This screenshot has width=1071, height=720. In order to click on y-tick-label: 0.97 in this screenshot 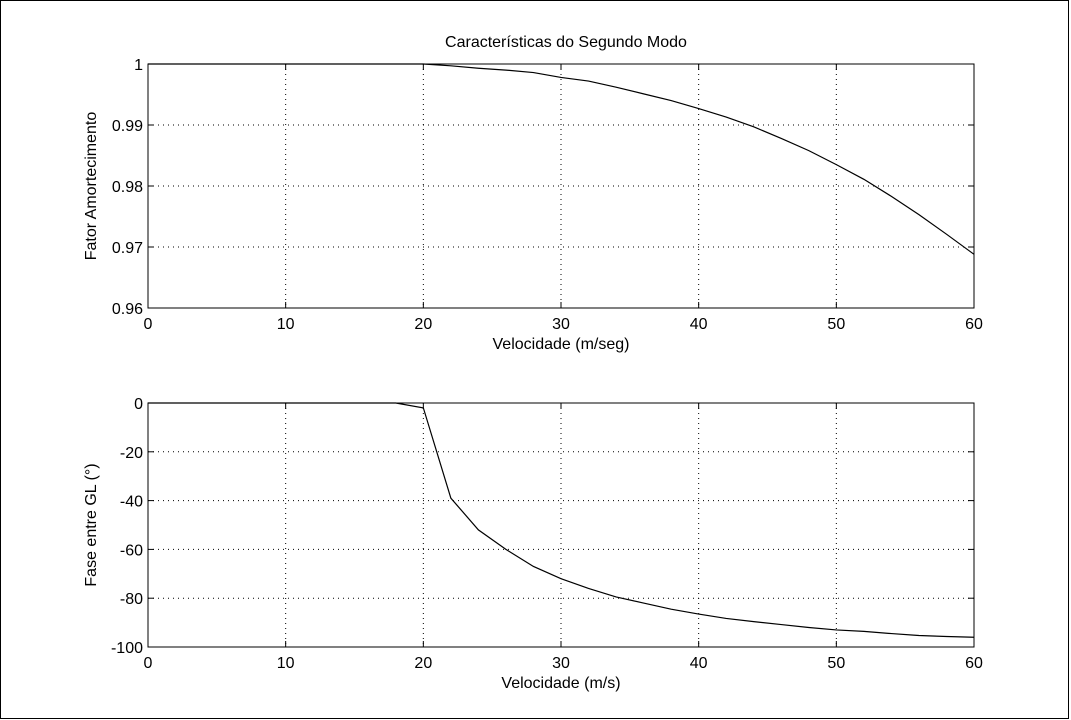, I will do `click(127, 248)`.